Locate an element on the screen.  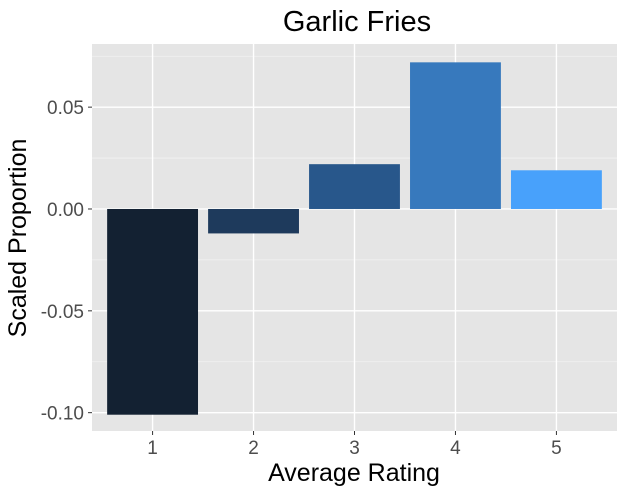
x-tick-label: 1 is located at coordinates (152, 448).